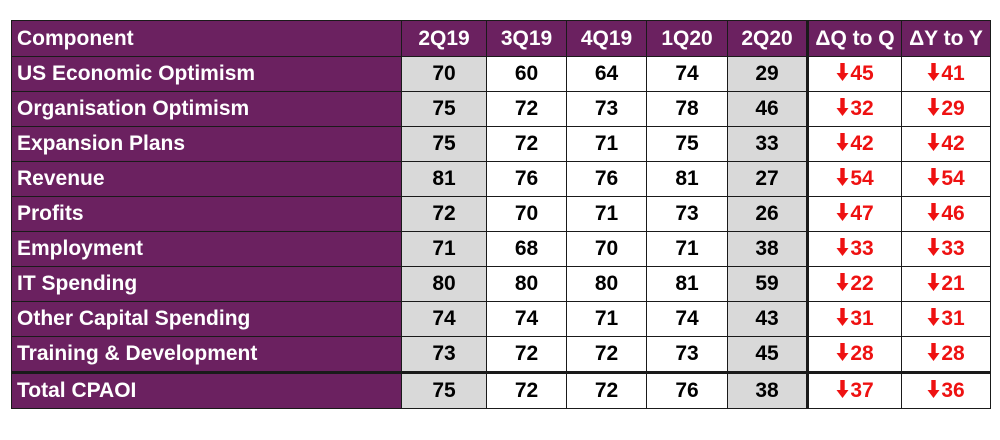 This screenshot has height=440, width=1000. What do you see at coordinates (767, 249) in the screenshot?
I see `value-cell: 38` at bounding box center [767, 249].